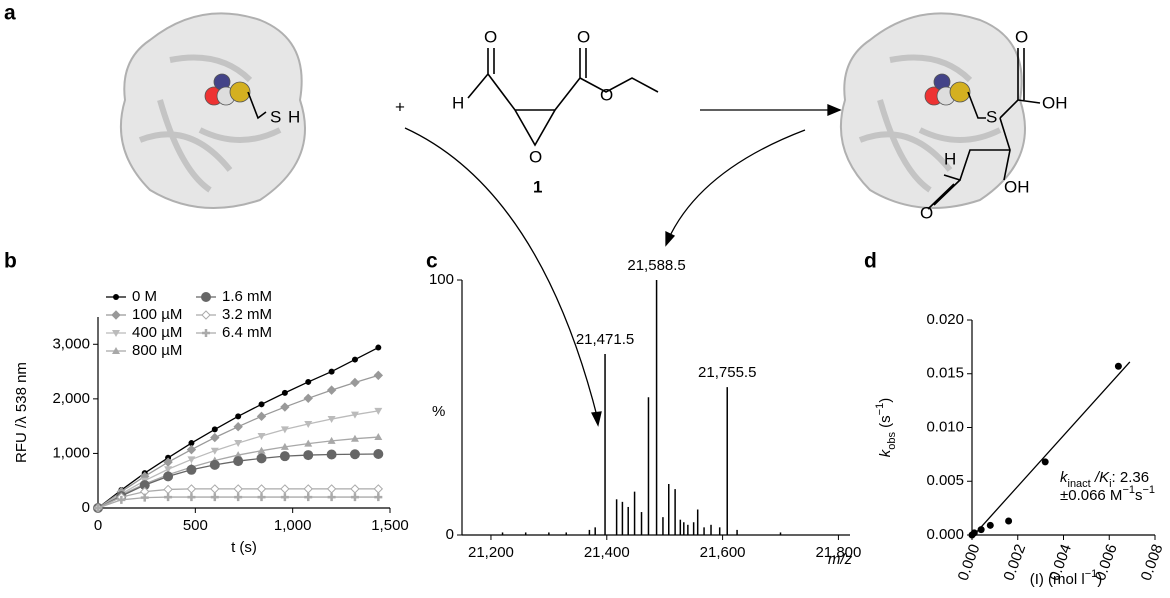 This screenshot has width=1170, height=598. What do you see at coordinates (605, 339) in the screenshot?
I see `peak-label: 21,471.5` at bounding box center [605, 339].